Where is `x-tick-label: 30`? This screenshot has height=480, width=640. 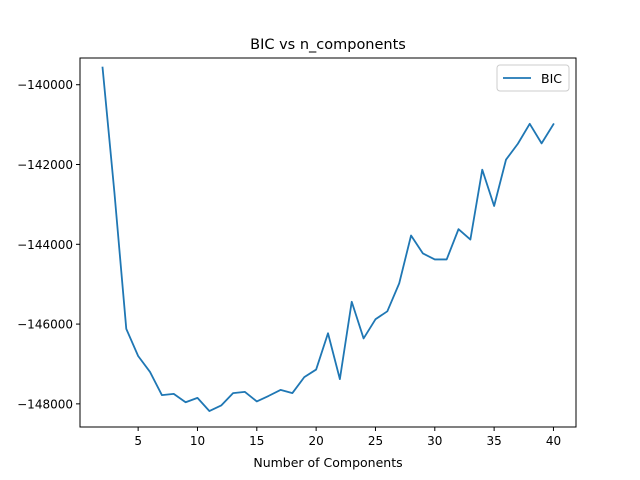 x-tick-label: 30 is located at coordinates (434, 441).